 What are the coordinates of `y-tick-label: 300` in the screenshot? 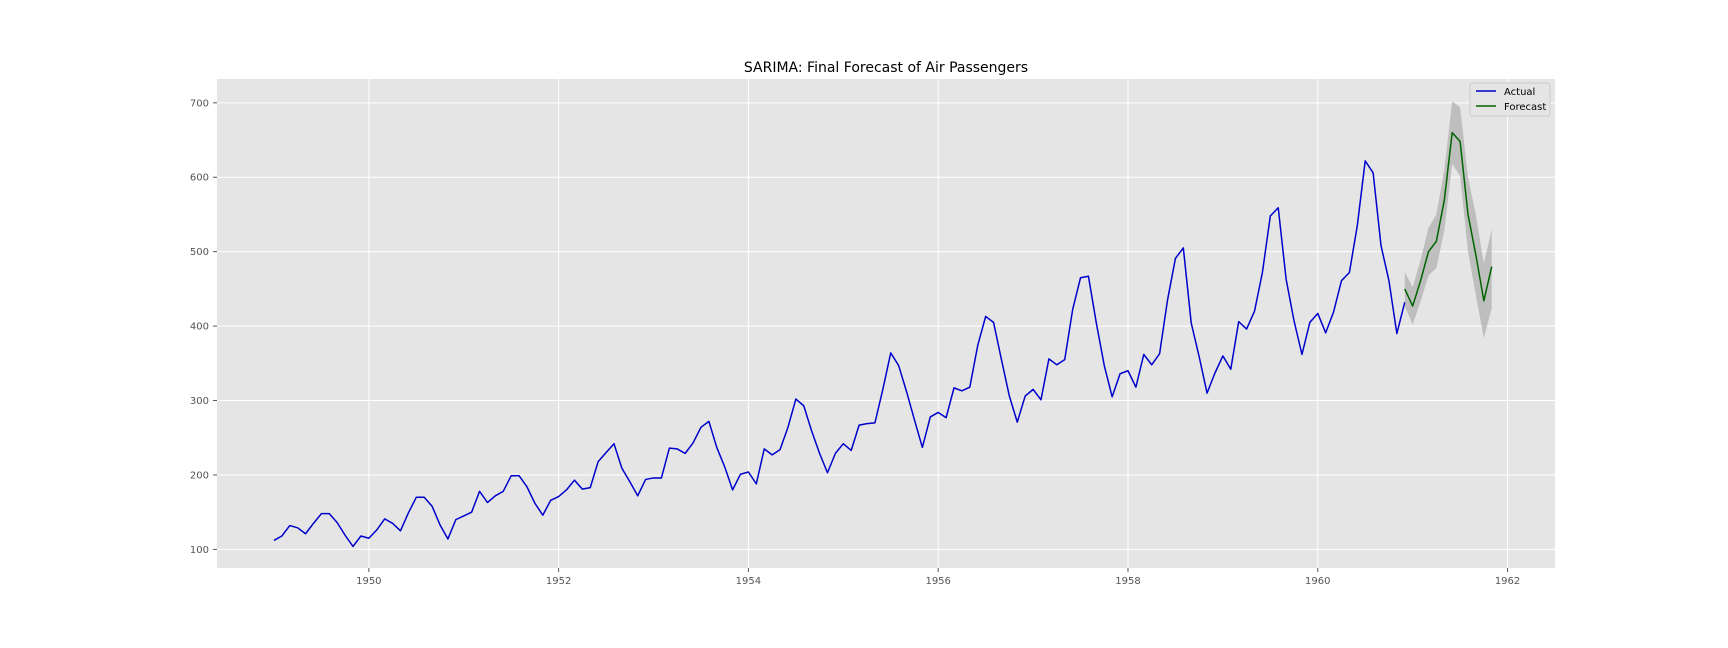 It's located at (199, 401).